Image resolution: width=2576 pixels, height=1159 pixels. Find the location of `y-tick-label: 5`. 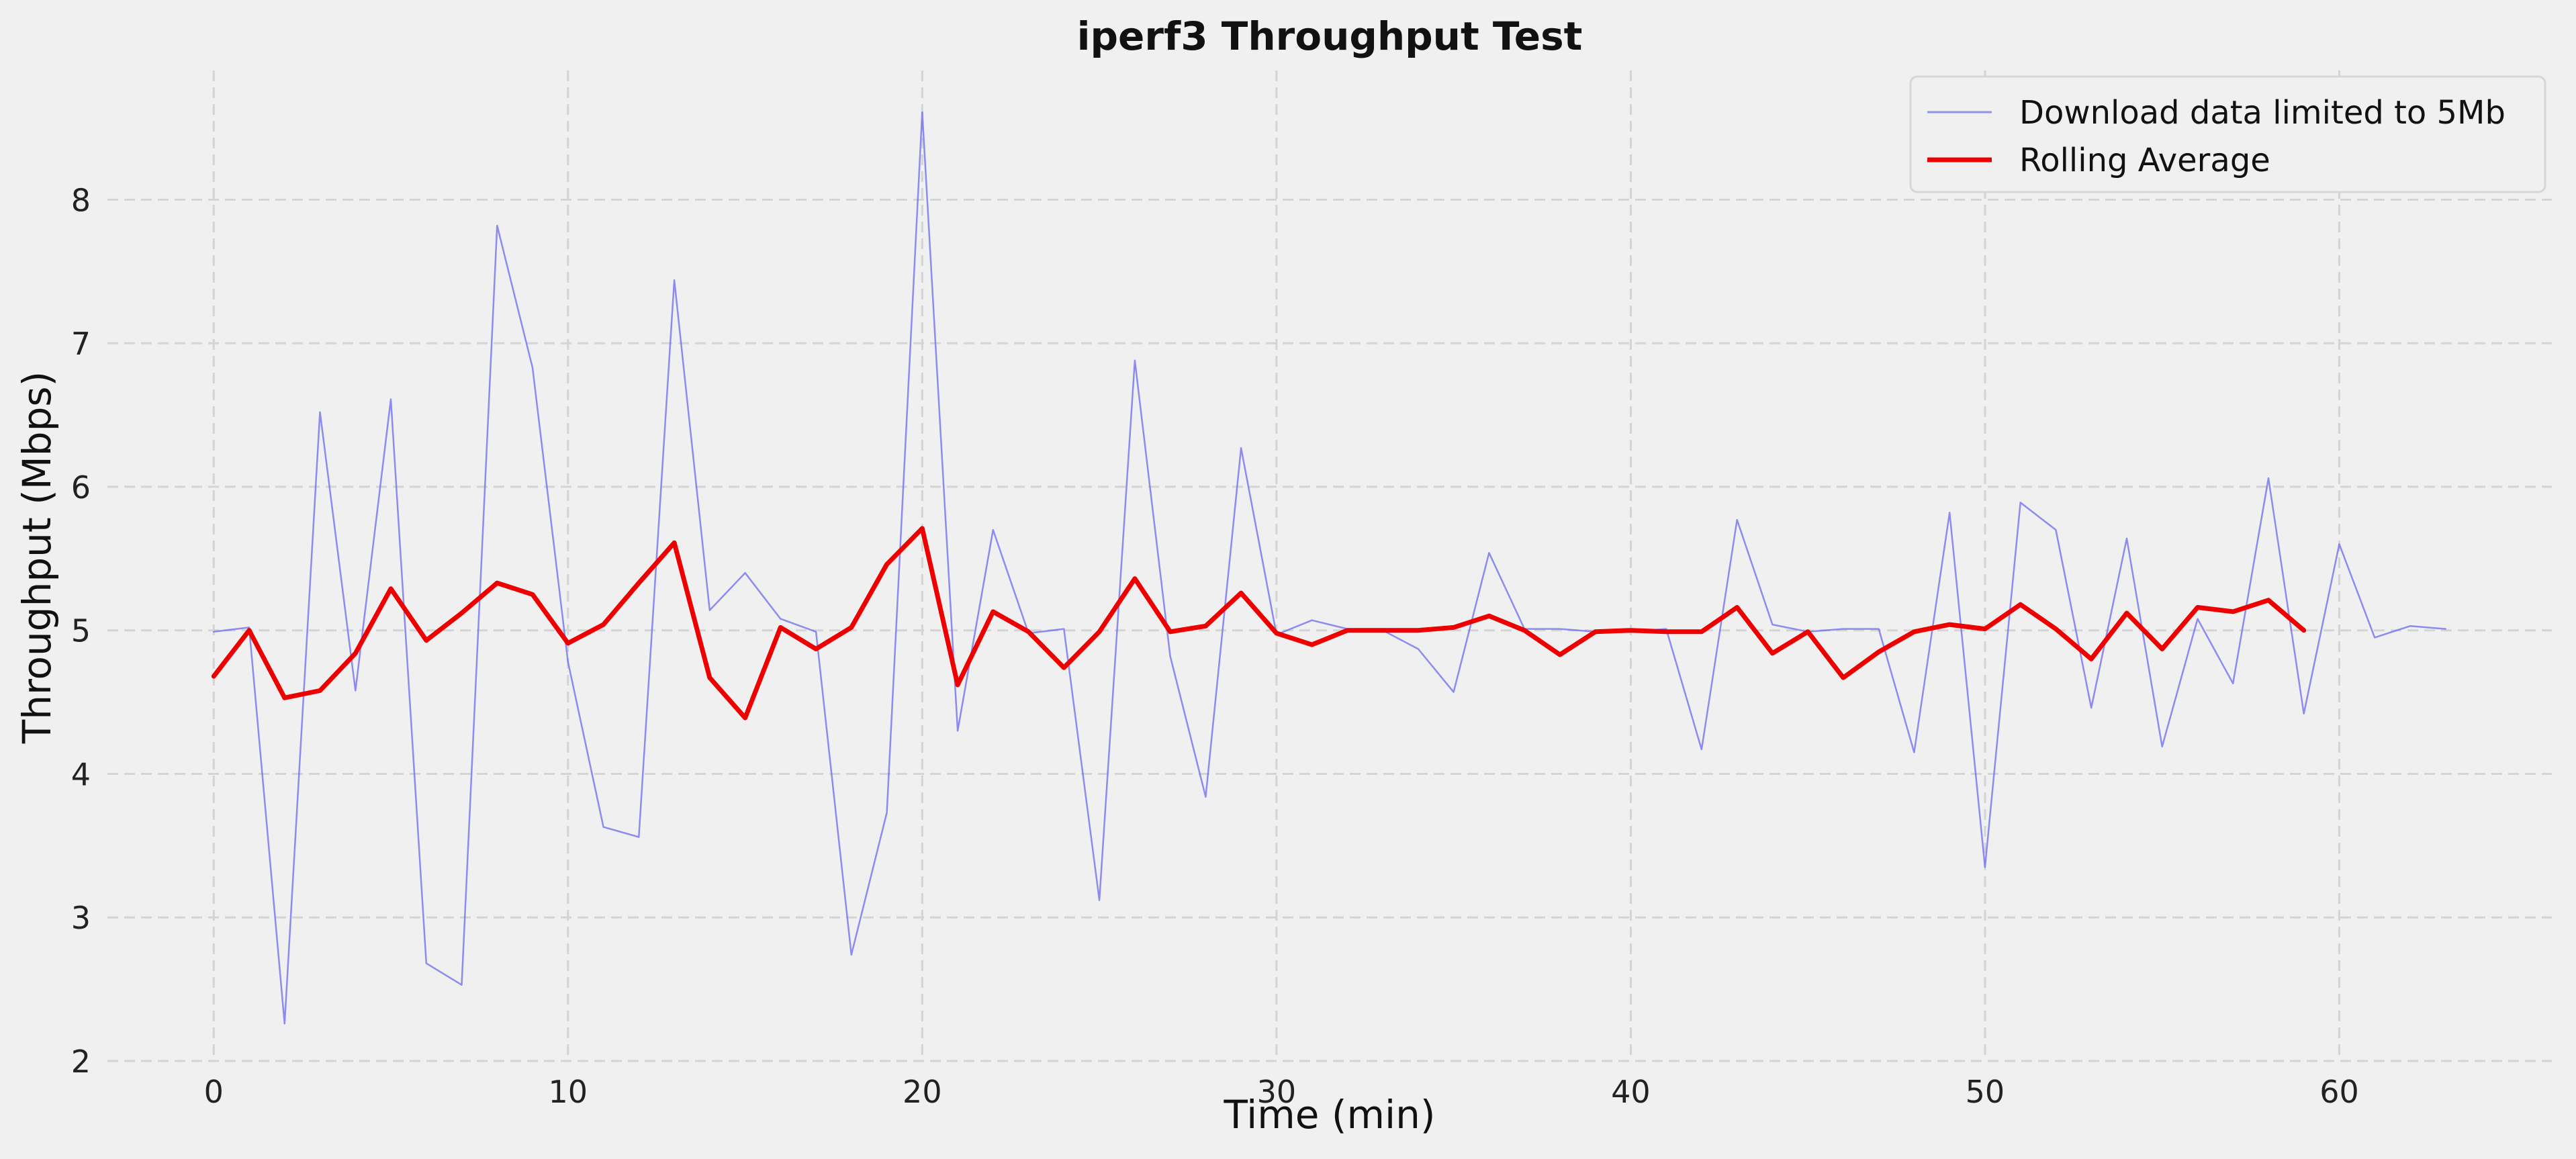

y-tick-label: 5 is located at coordinates (81, 631).